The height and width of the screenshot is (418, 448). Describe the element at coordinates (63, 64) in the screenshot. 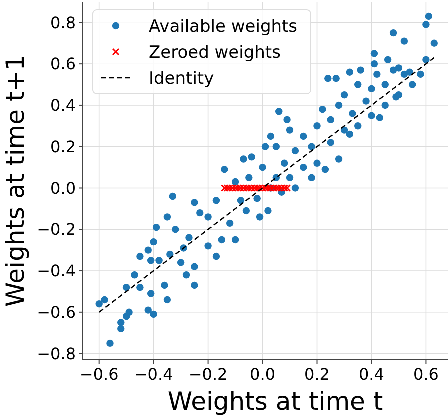

I see `y-tick-label: 0.6` at that location.